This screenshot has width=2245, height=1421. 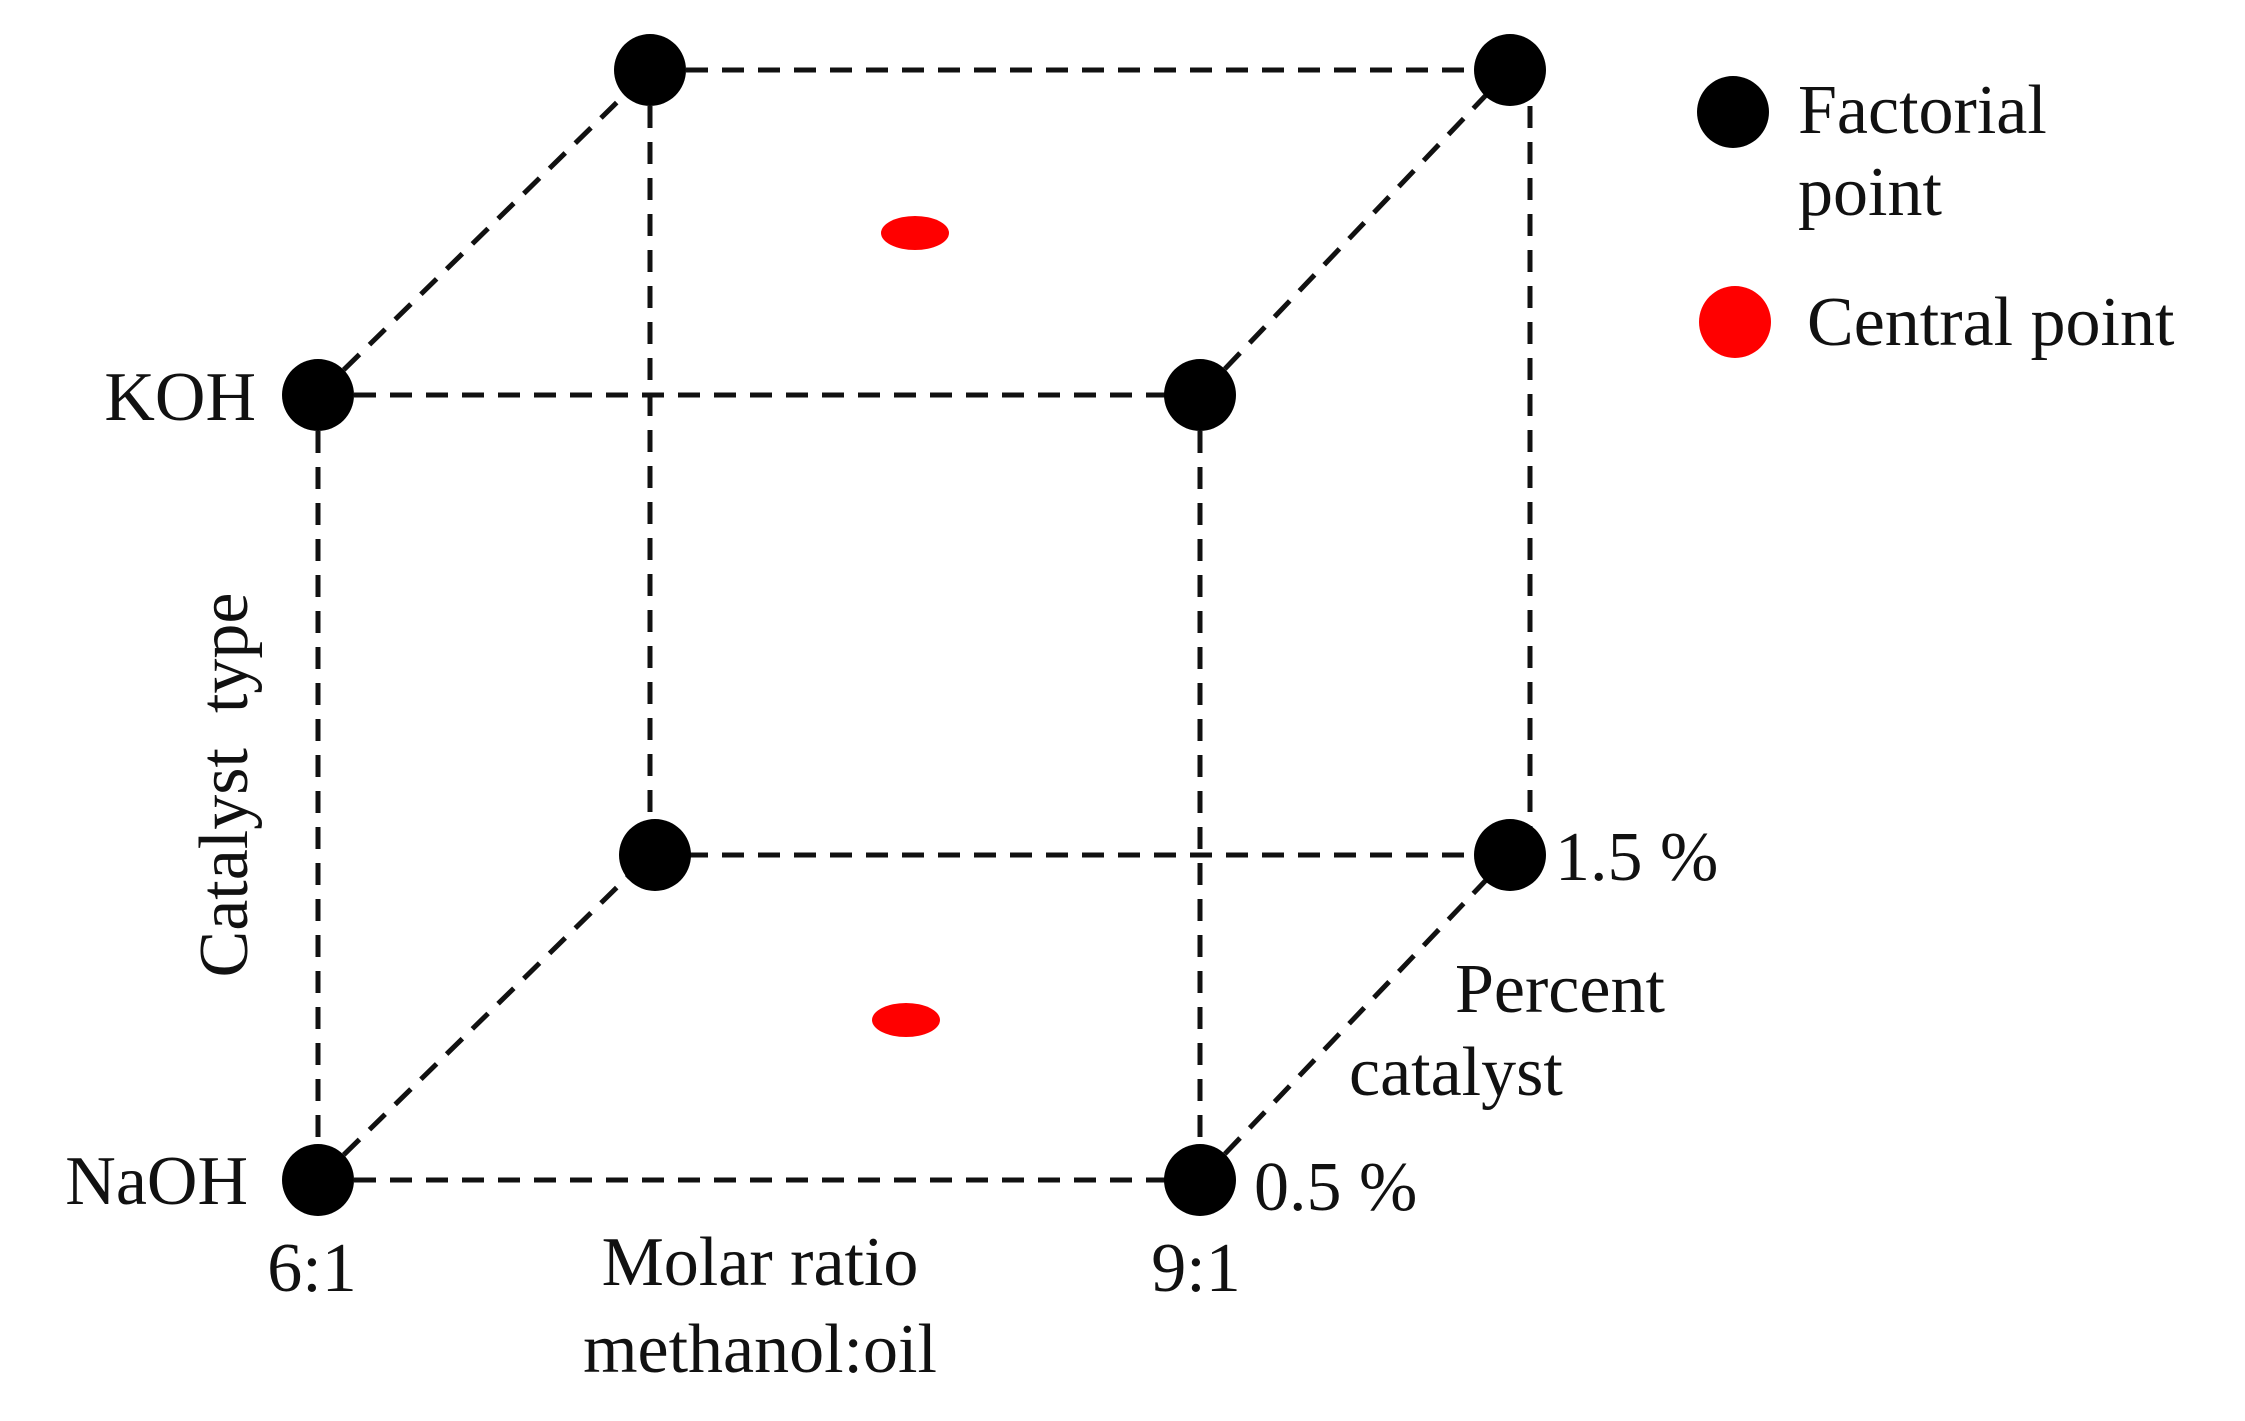 I want to click on catalyst-type-high-label: KOH, so click(x=180, y=397).